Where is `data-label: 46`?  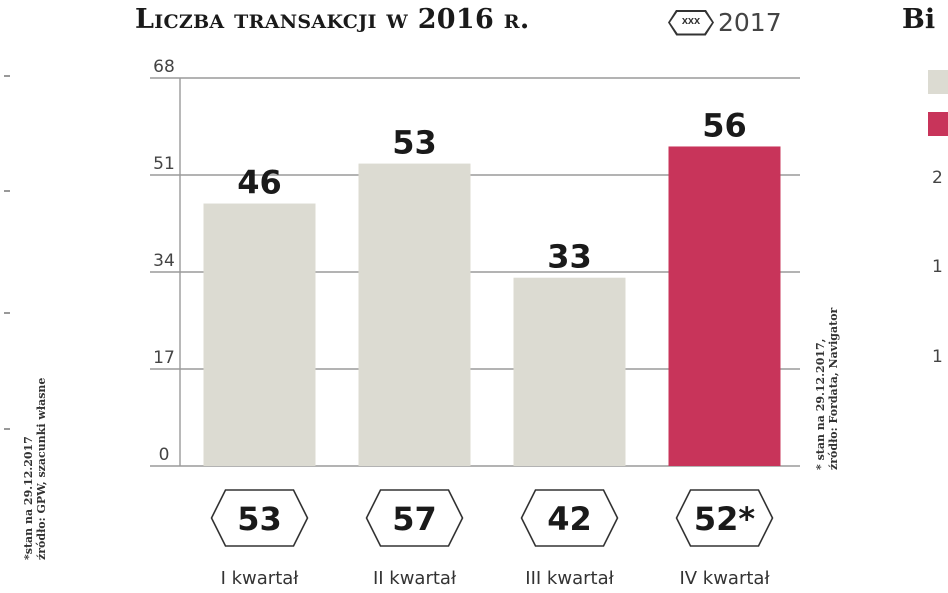
data-label: 46 is located at coordinates (259, 183).